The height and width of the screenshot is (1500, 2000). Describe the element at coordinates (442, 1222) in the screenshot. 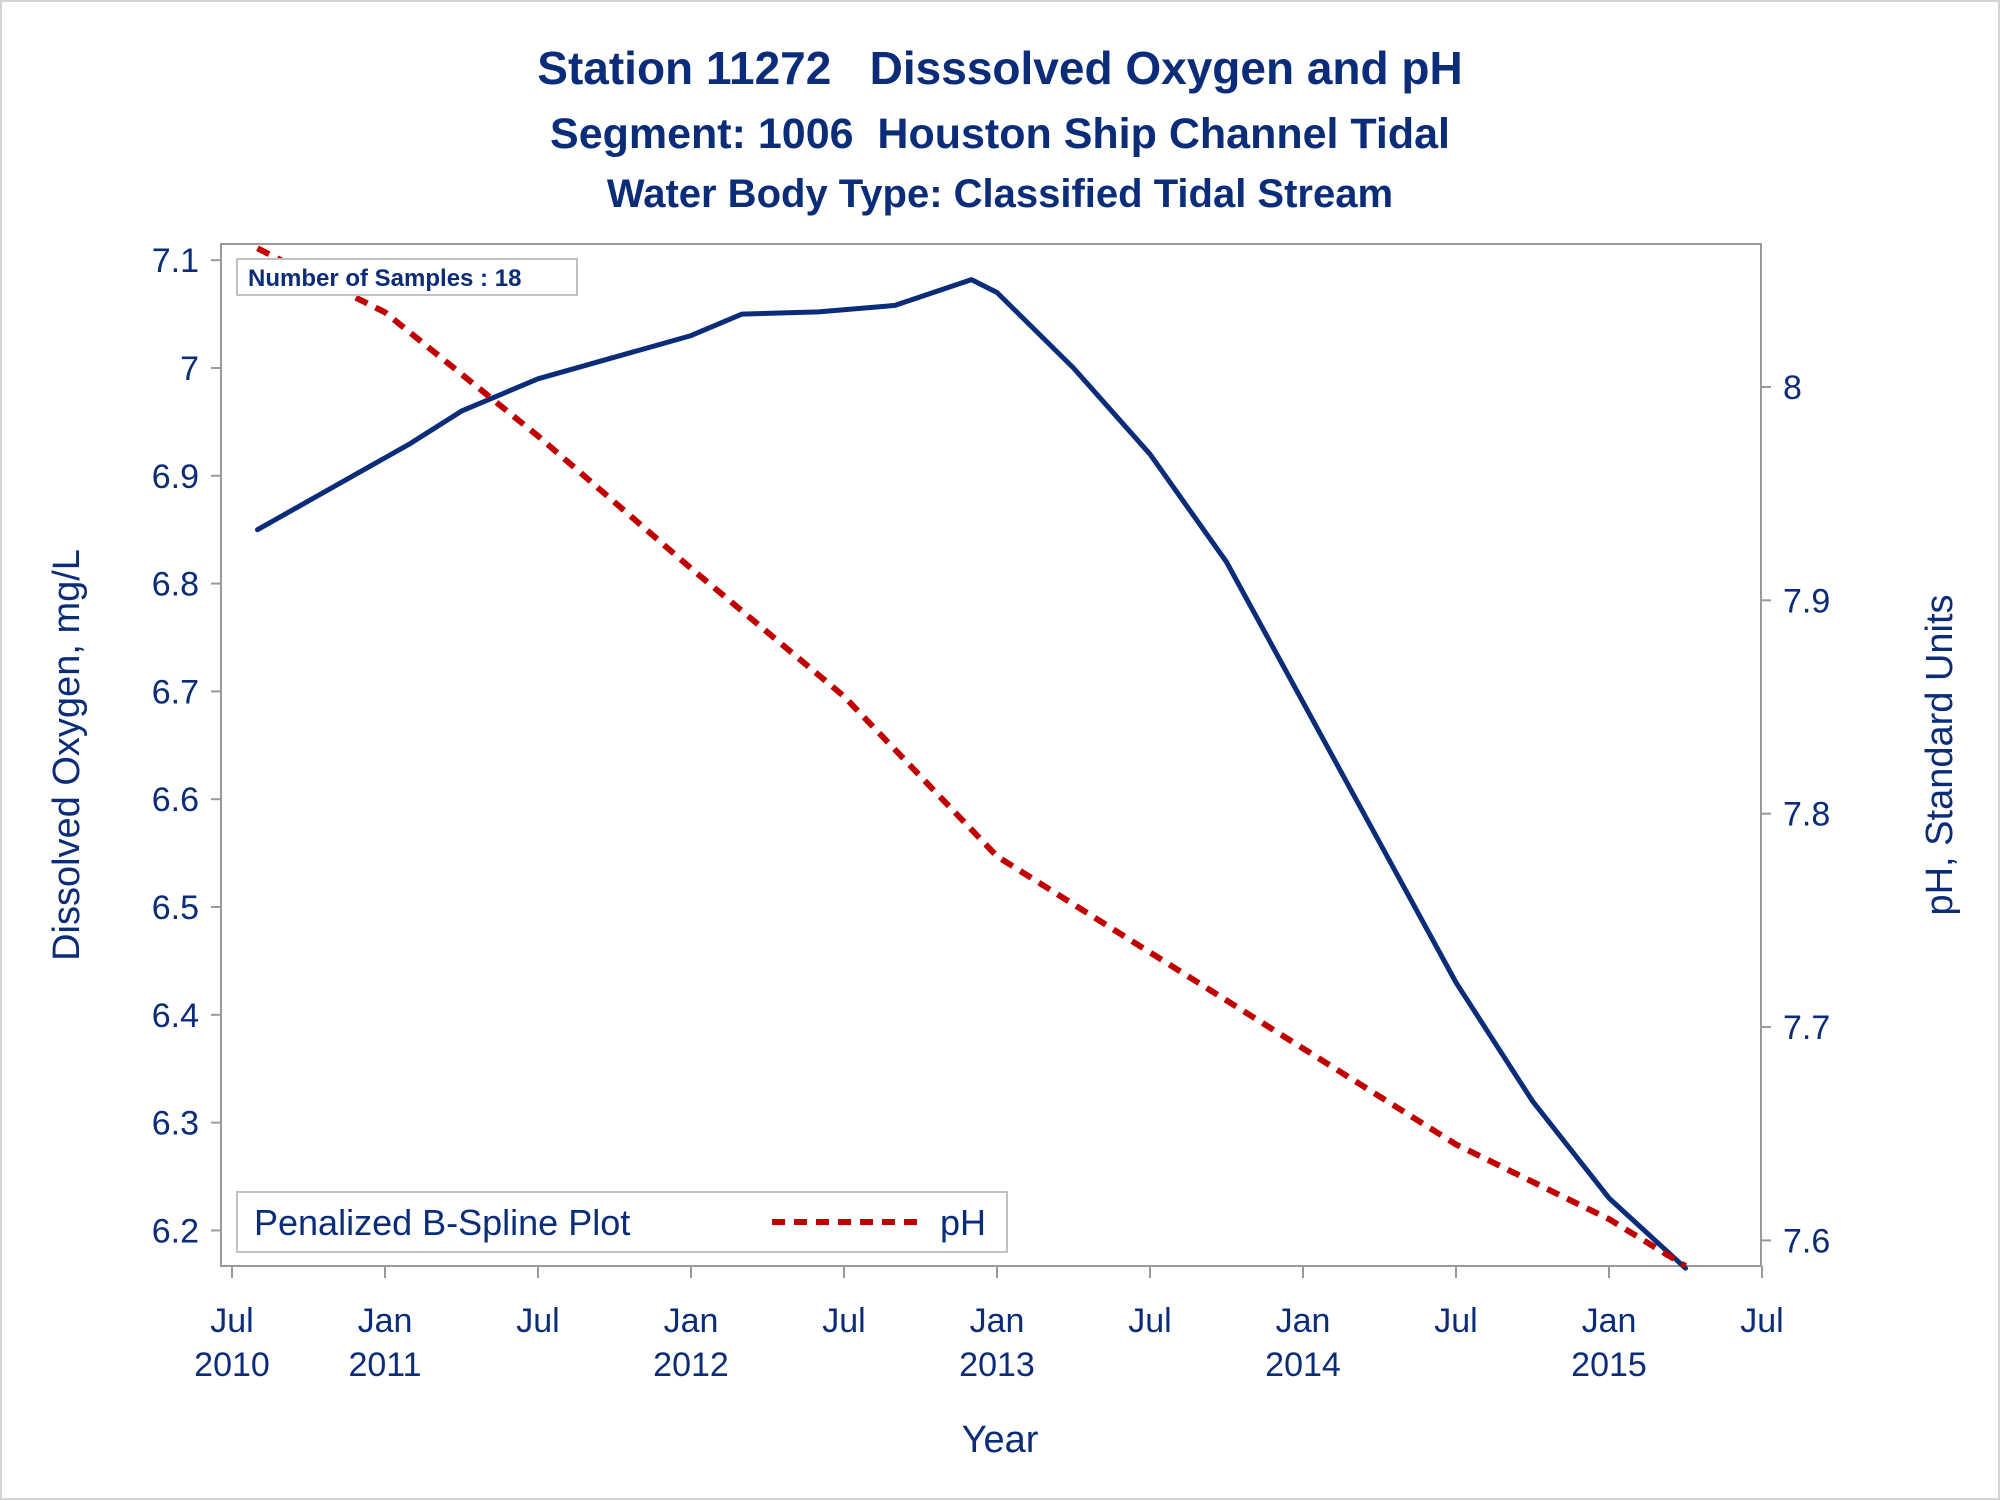

I see `legend-title: Penalized B-Spline Plot` at that location.